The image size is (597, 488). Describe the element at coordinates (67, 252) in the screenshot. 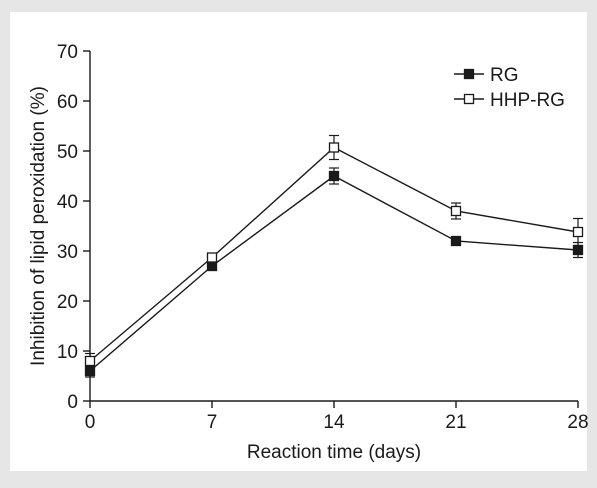

I see `y-tick-label: 30` at that location.